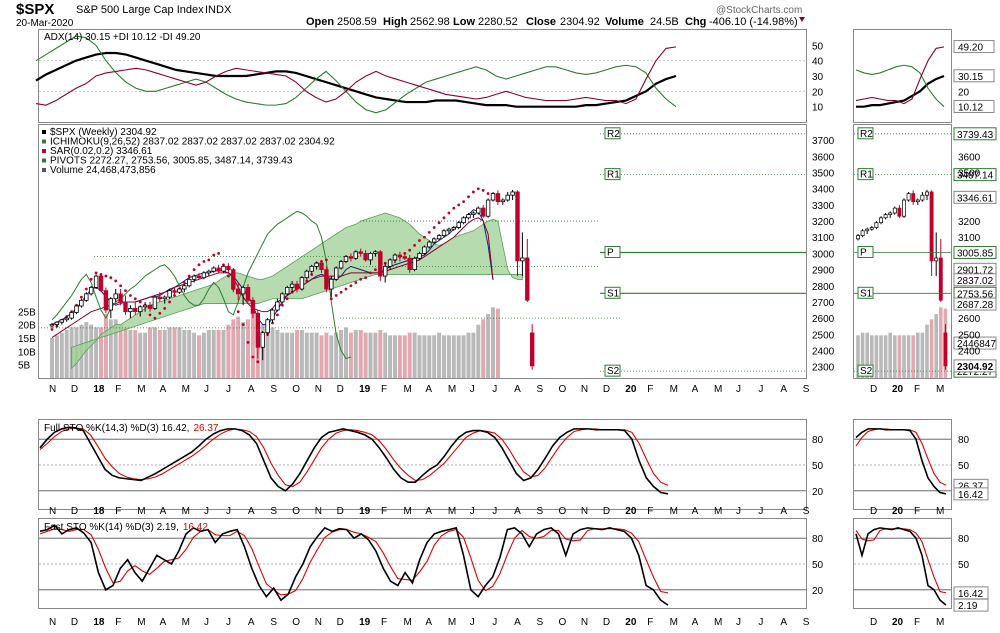  I want to click on sto-last-label: 26.37, so click(970, 486).